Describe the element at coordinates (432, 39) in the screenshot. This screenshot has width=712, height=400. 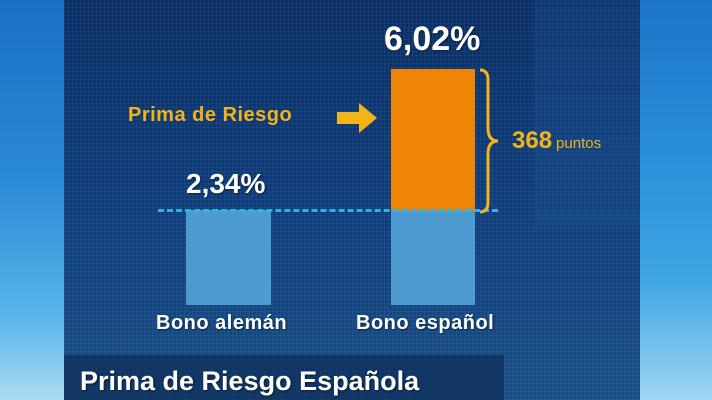
I see `value-label-spanish-bond: 6,02%` at that location.